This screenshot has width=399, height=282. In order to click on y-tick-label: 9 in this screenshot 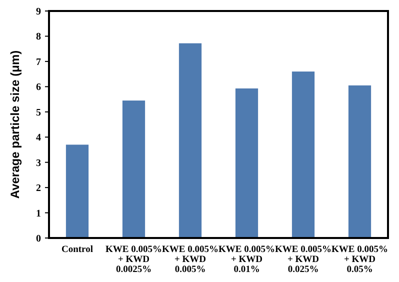, I will do `click(38, 12)`.